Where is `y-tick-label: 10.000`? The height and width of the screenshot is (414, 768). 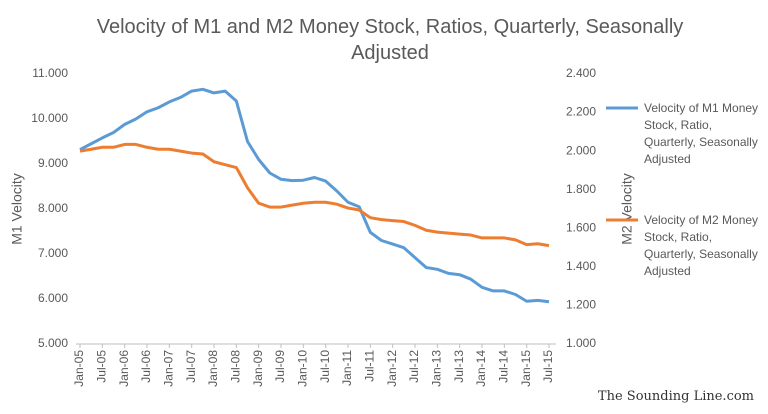
y-tick-label: 10.000 is located at coordinates (49, 118).